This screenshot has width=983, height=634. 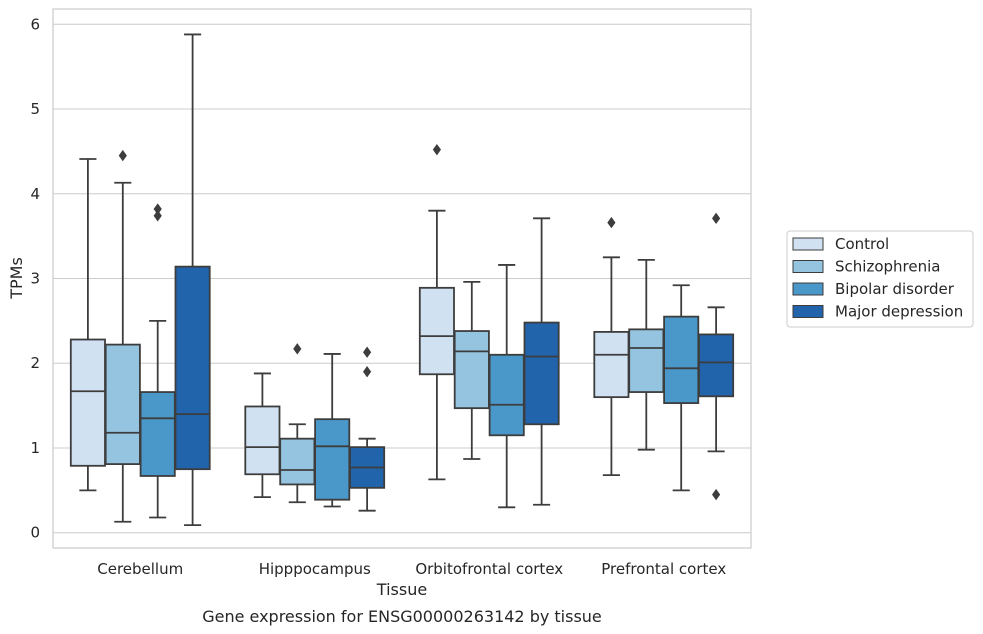 What do you see at coordinates (35, 24) in the screenshot?
I see `y-tick-label-6: 6` at bounding box center [35, 24].